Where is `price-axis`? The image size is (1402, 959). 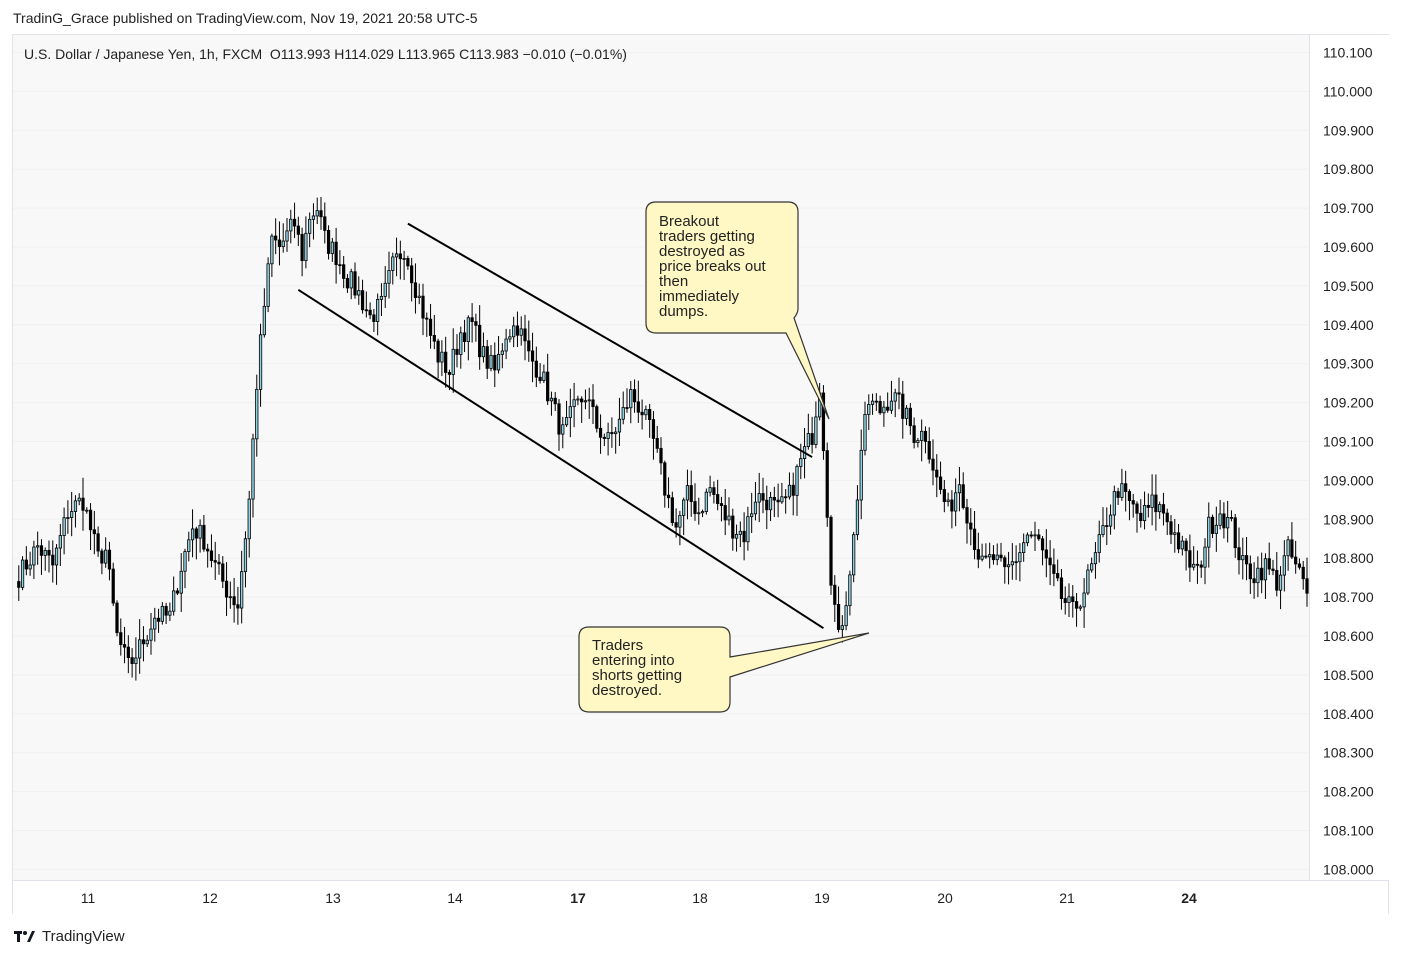 price-axis is located at coordinates (1349, 457).